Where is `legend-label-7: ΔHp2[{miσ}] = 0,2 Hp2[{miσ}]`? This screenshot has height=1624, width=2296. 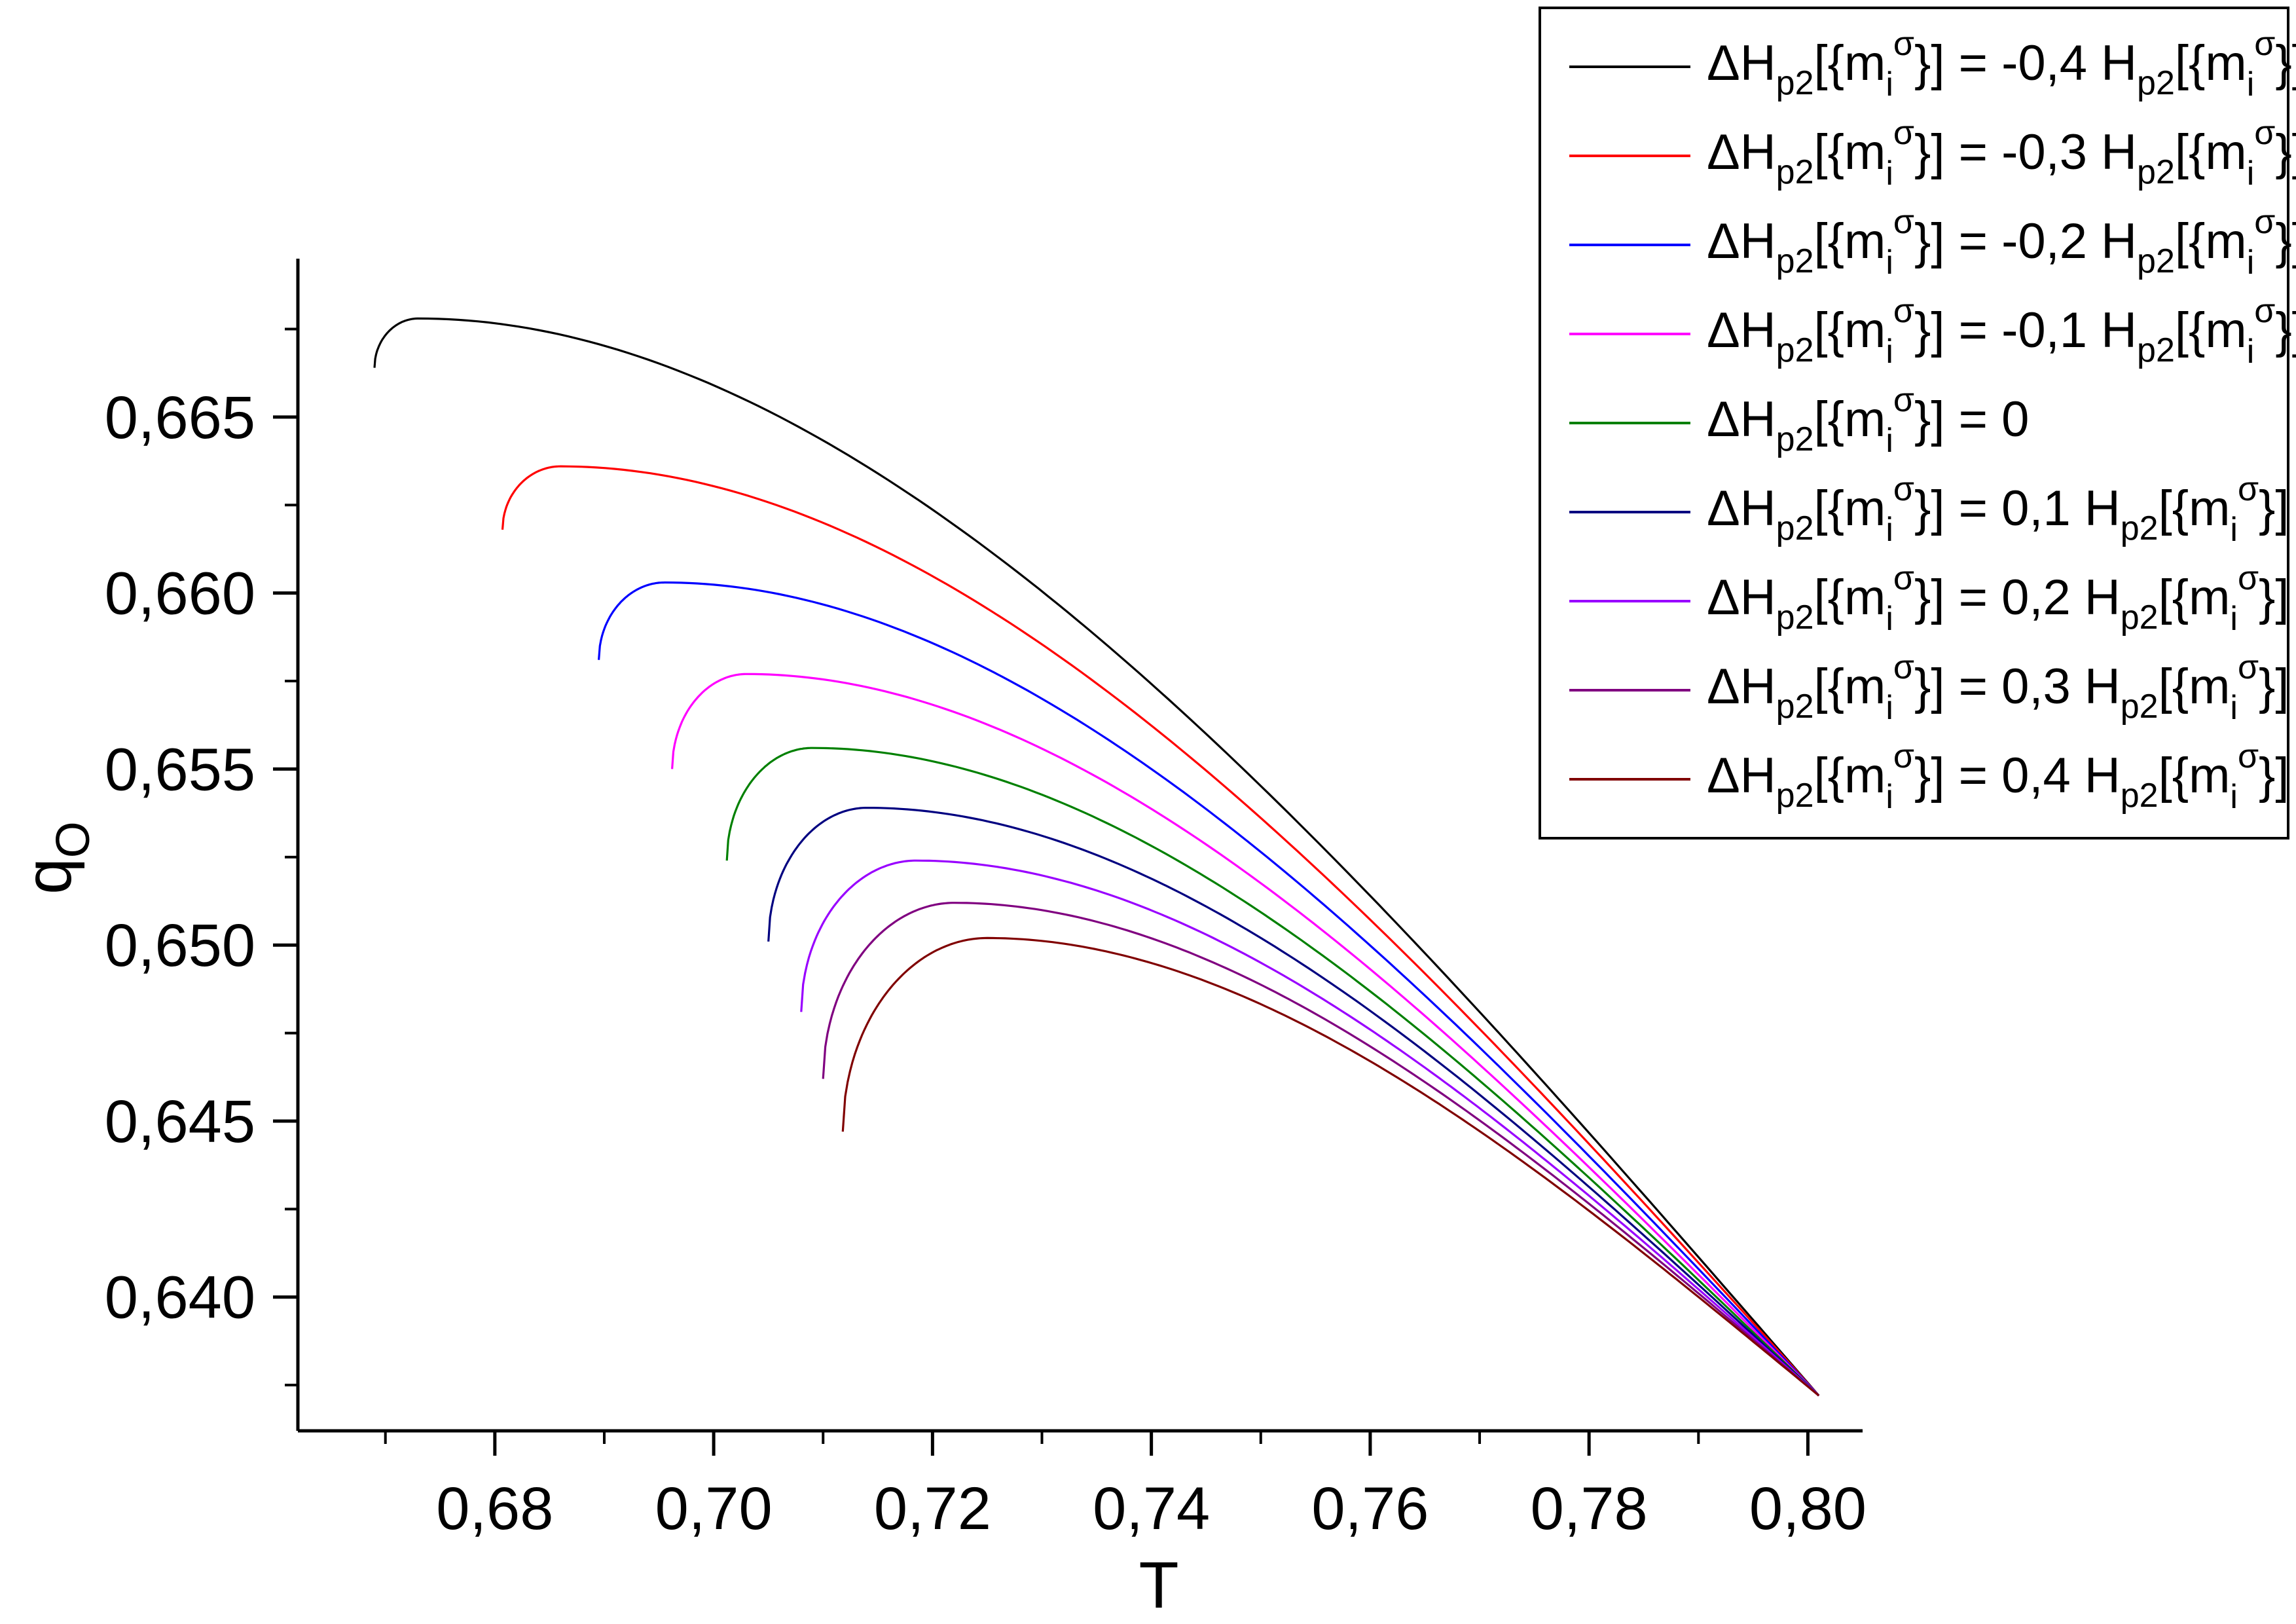
legend-label-7: ΔHp2[{miσ}] = 0,2 Hp2[{miσ}] is located at coordinates (1998, 598).